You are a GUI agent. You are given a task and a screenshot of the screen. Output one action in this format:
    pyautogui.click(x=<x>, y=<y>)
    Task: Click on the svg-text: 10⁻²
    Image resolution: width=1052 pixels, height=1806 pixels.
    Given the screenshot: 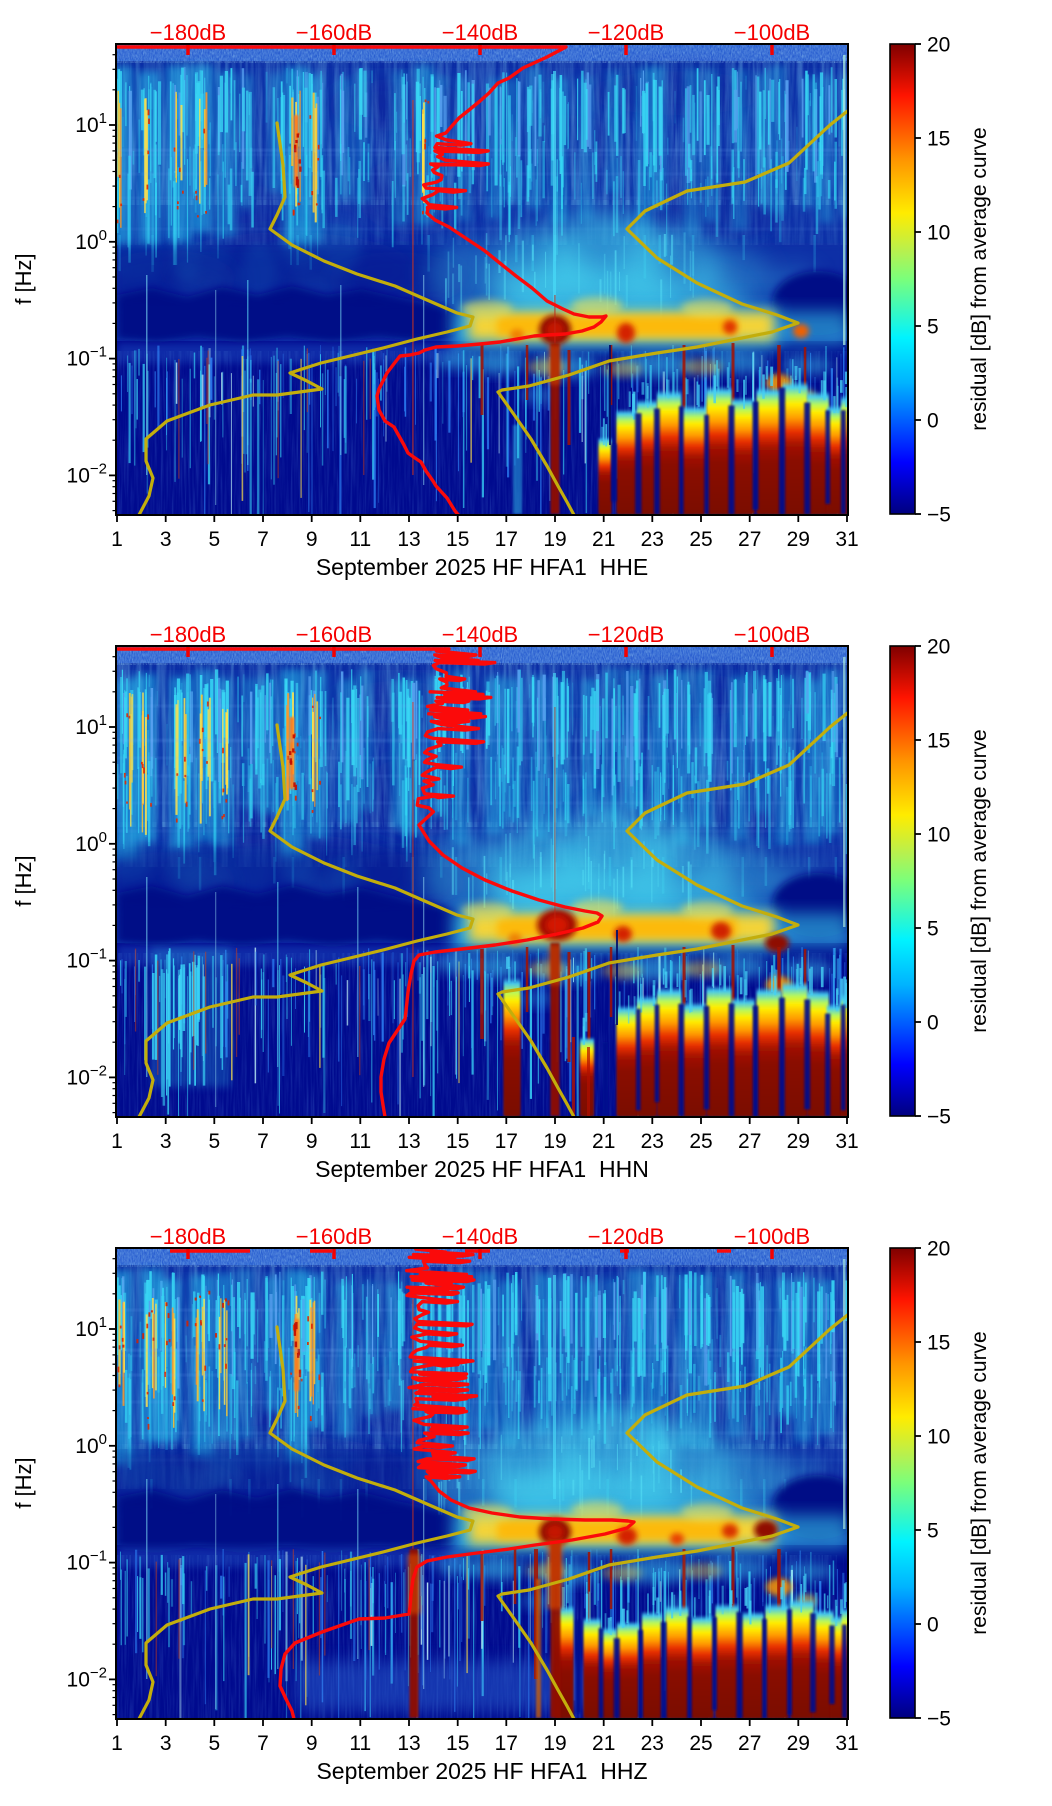 What is the action you would take?
    pyautogui.click(x=87, y=473)
    